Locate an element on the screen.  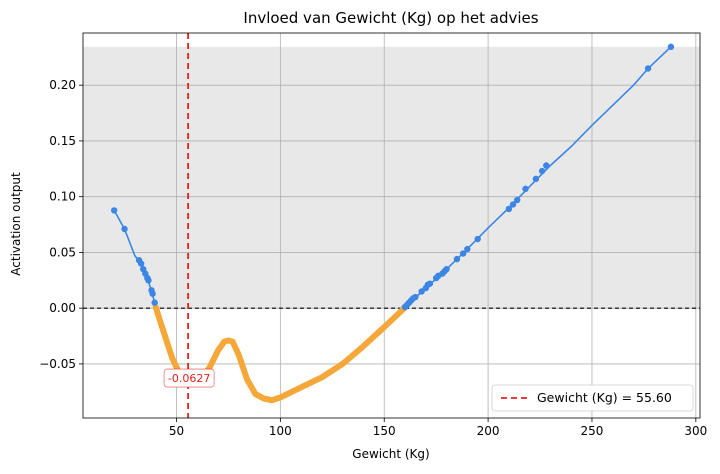
x-tick-label: 200 is located at coordinates (488, 431).